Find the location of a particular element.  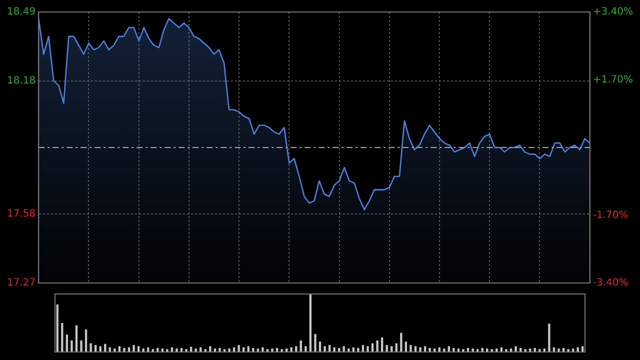

y-tick-label: 18.49 is located at coordinates (21, 12).